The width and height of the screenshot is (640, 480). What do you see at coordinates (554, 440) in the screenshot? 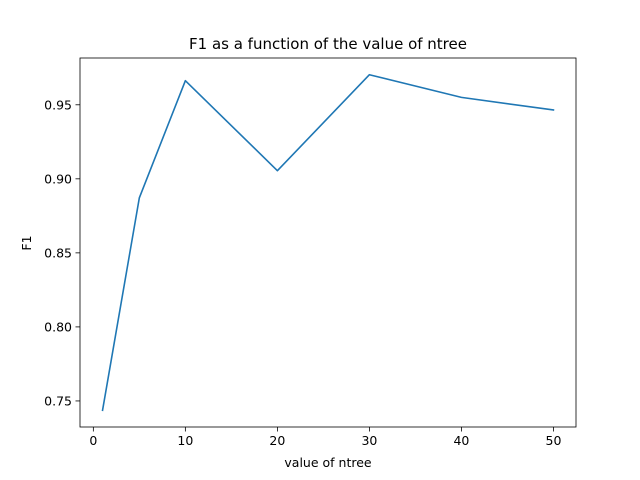
I see `x-tick-label: 50` at bounding box center [554, 440].